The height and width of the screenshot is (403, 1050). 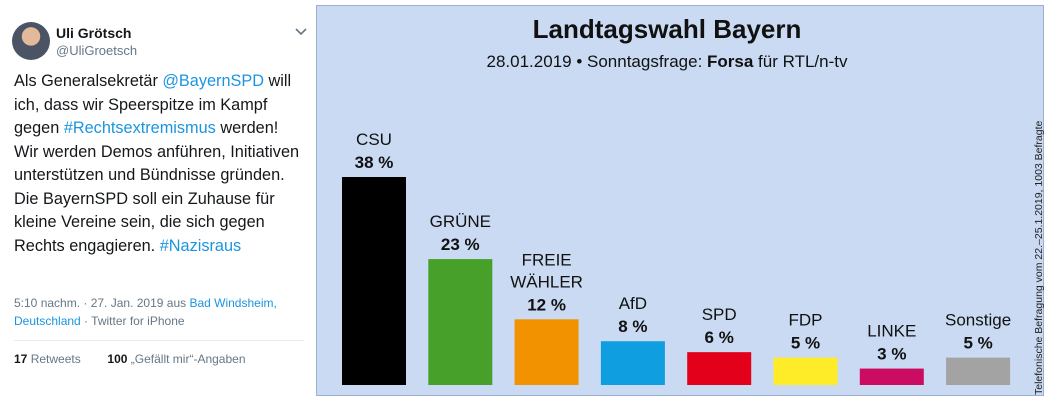 I want to click on value-label-freie-wahler: 12 %, so click(x=546, y=304).